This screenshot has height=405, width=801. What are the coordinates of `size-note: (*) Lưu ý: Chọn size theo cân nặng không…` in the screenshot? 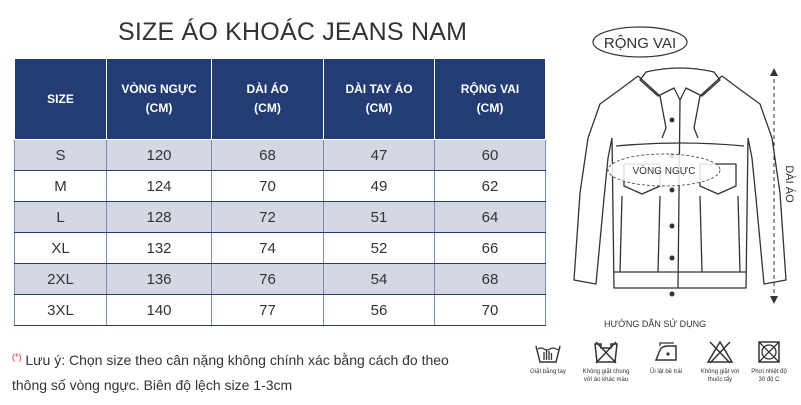 It's located at (230, 373).